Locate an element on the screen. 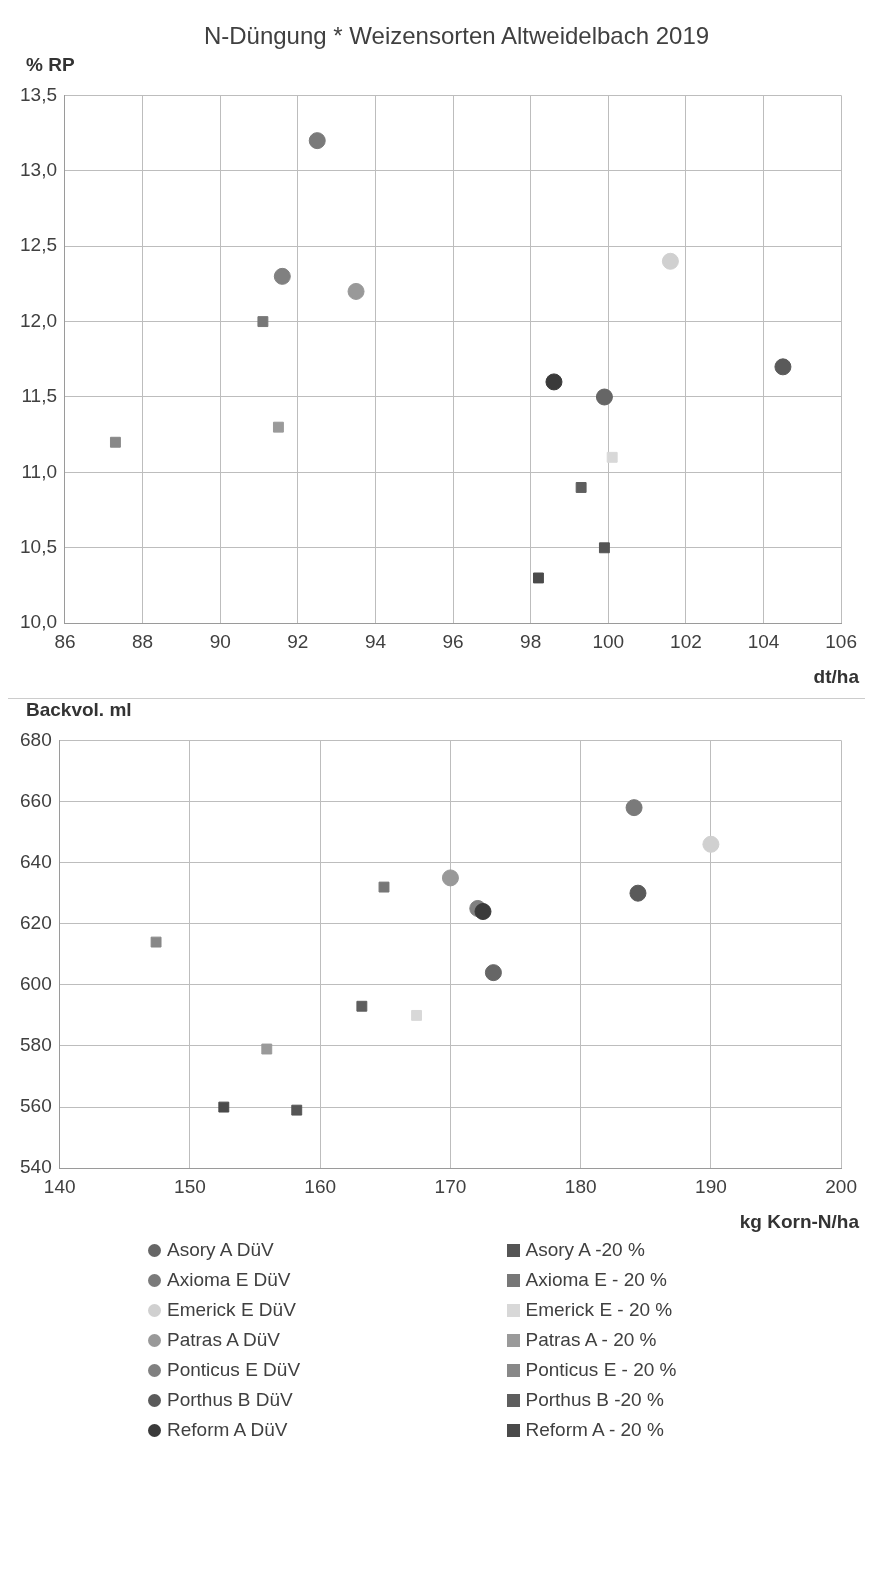  y-tick-label: 13,5 is located at coordinates (38, 94).